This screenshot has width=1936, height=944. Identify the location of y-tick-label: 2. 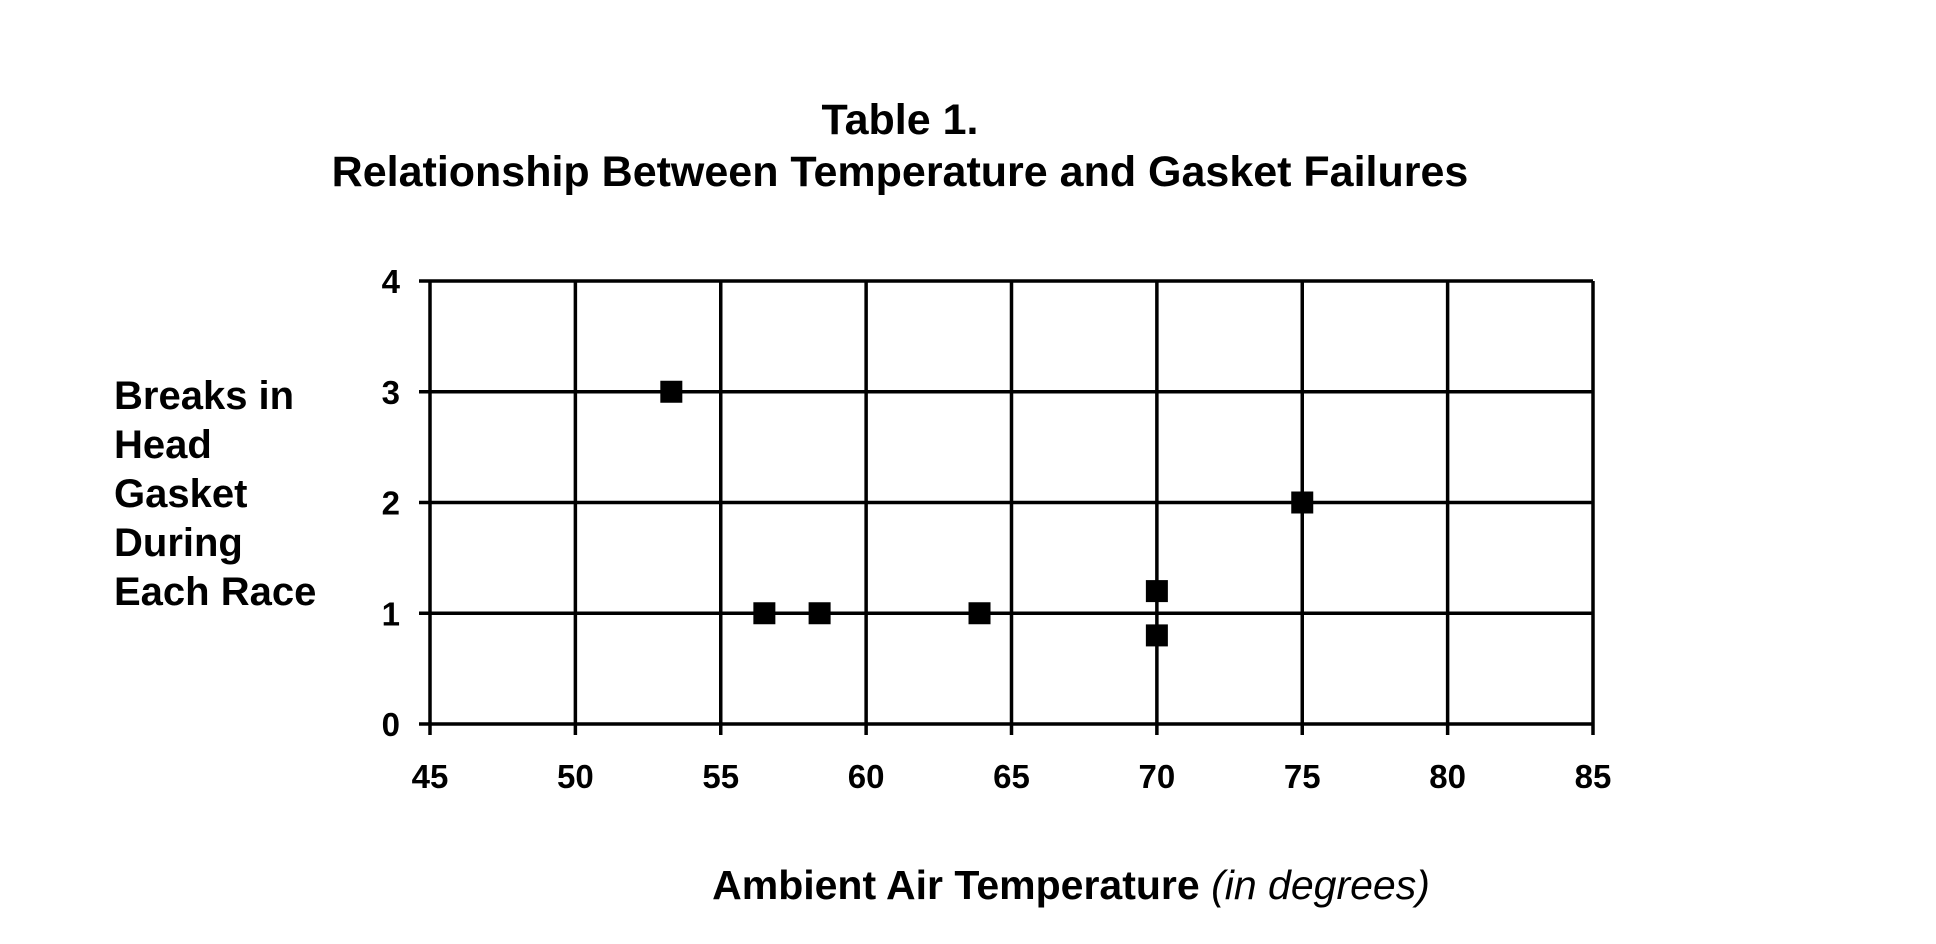
(391, 503).